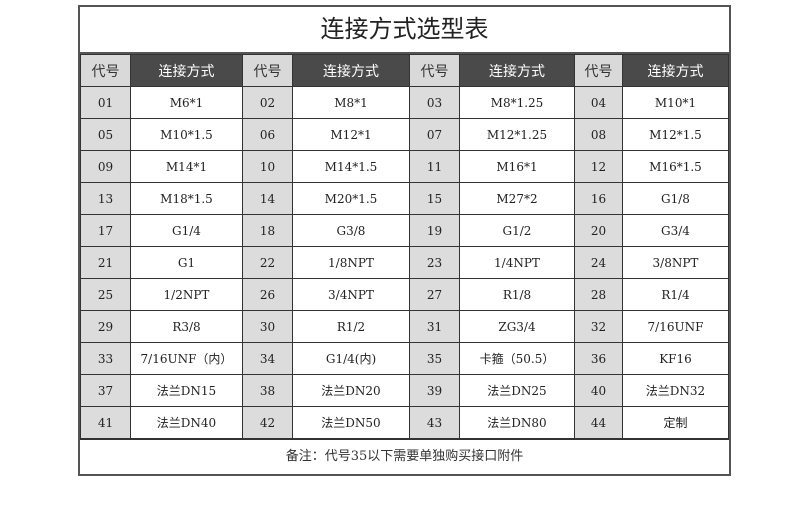 The height and width of the screenshot is (511, 800). I want to click on code-cell: 13, so click(105, 198).